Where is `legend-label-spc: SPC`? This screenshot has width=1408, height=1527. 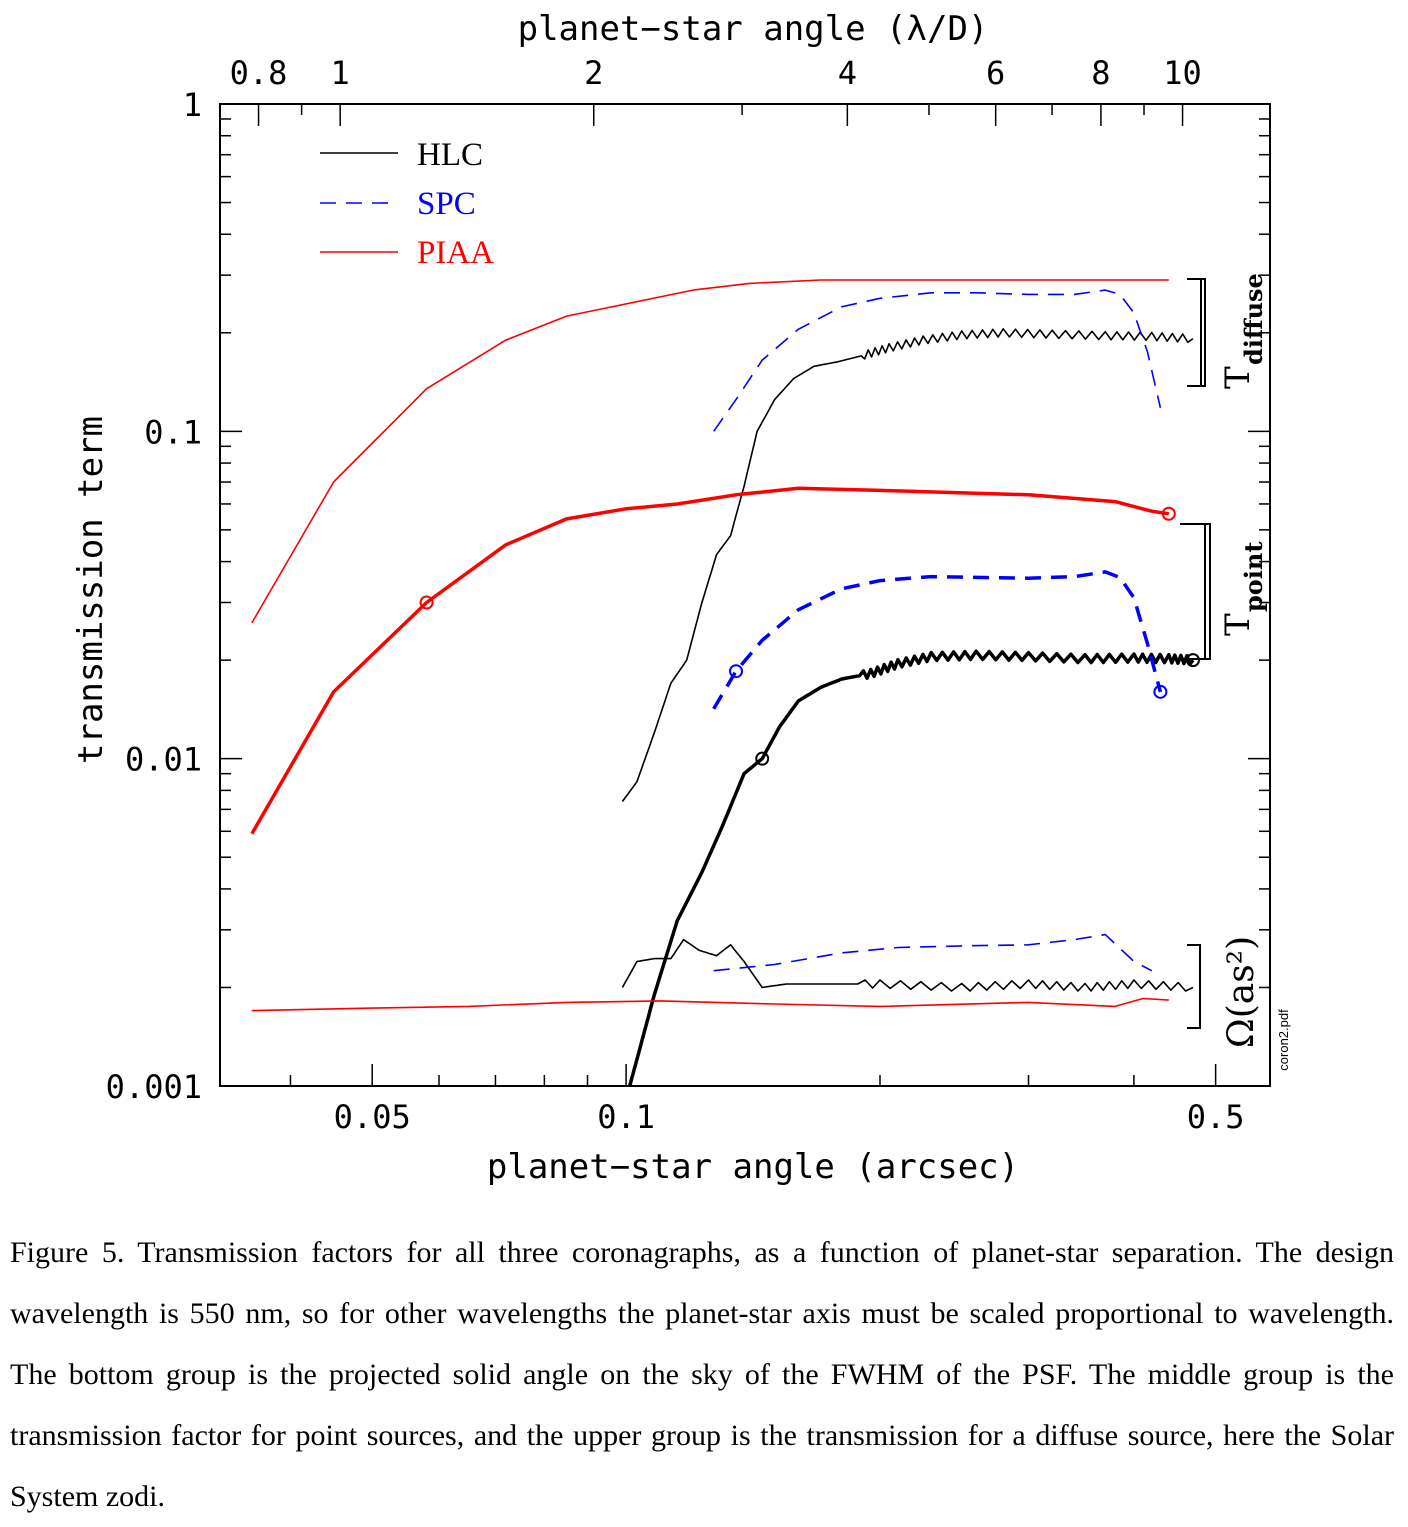 legend-label-spc: SPC is located at coordinates (446, 204).